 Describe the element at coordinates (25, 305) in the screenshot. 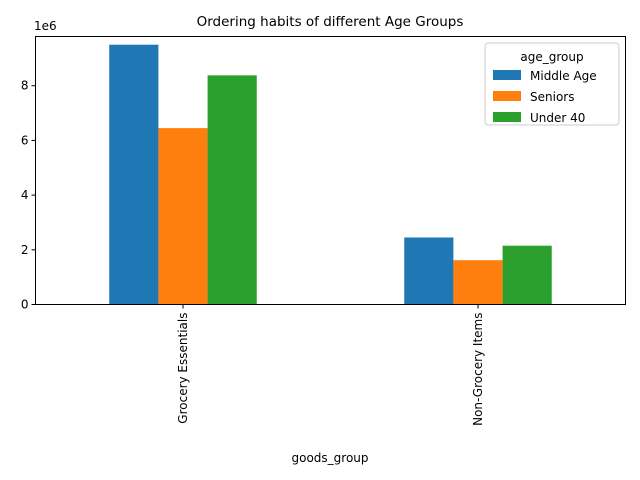

I see `y-tick-label: 0` at that location.